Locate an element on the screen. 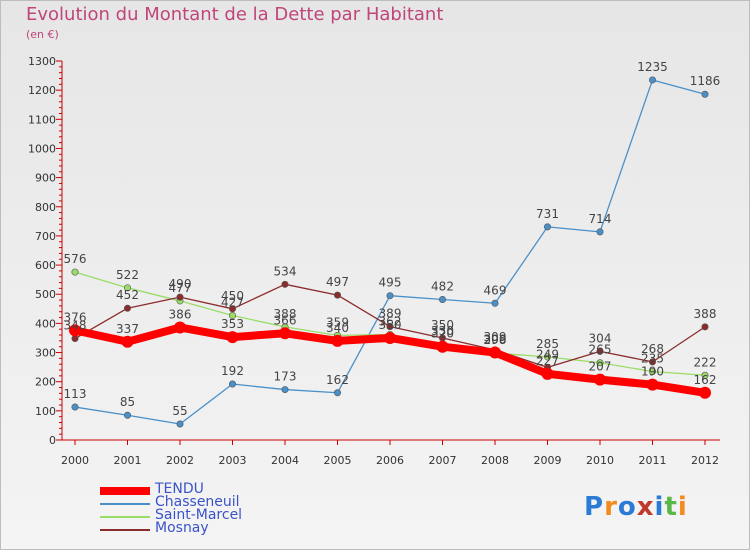  data-label: 190 is located at coordinates (652, 372).